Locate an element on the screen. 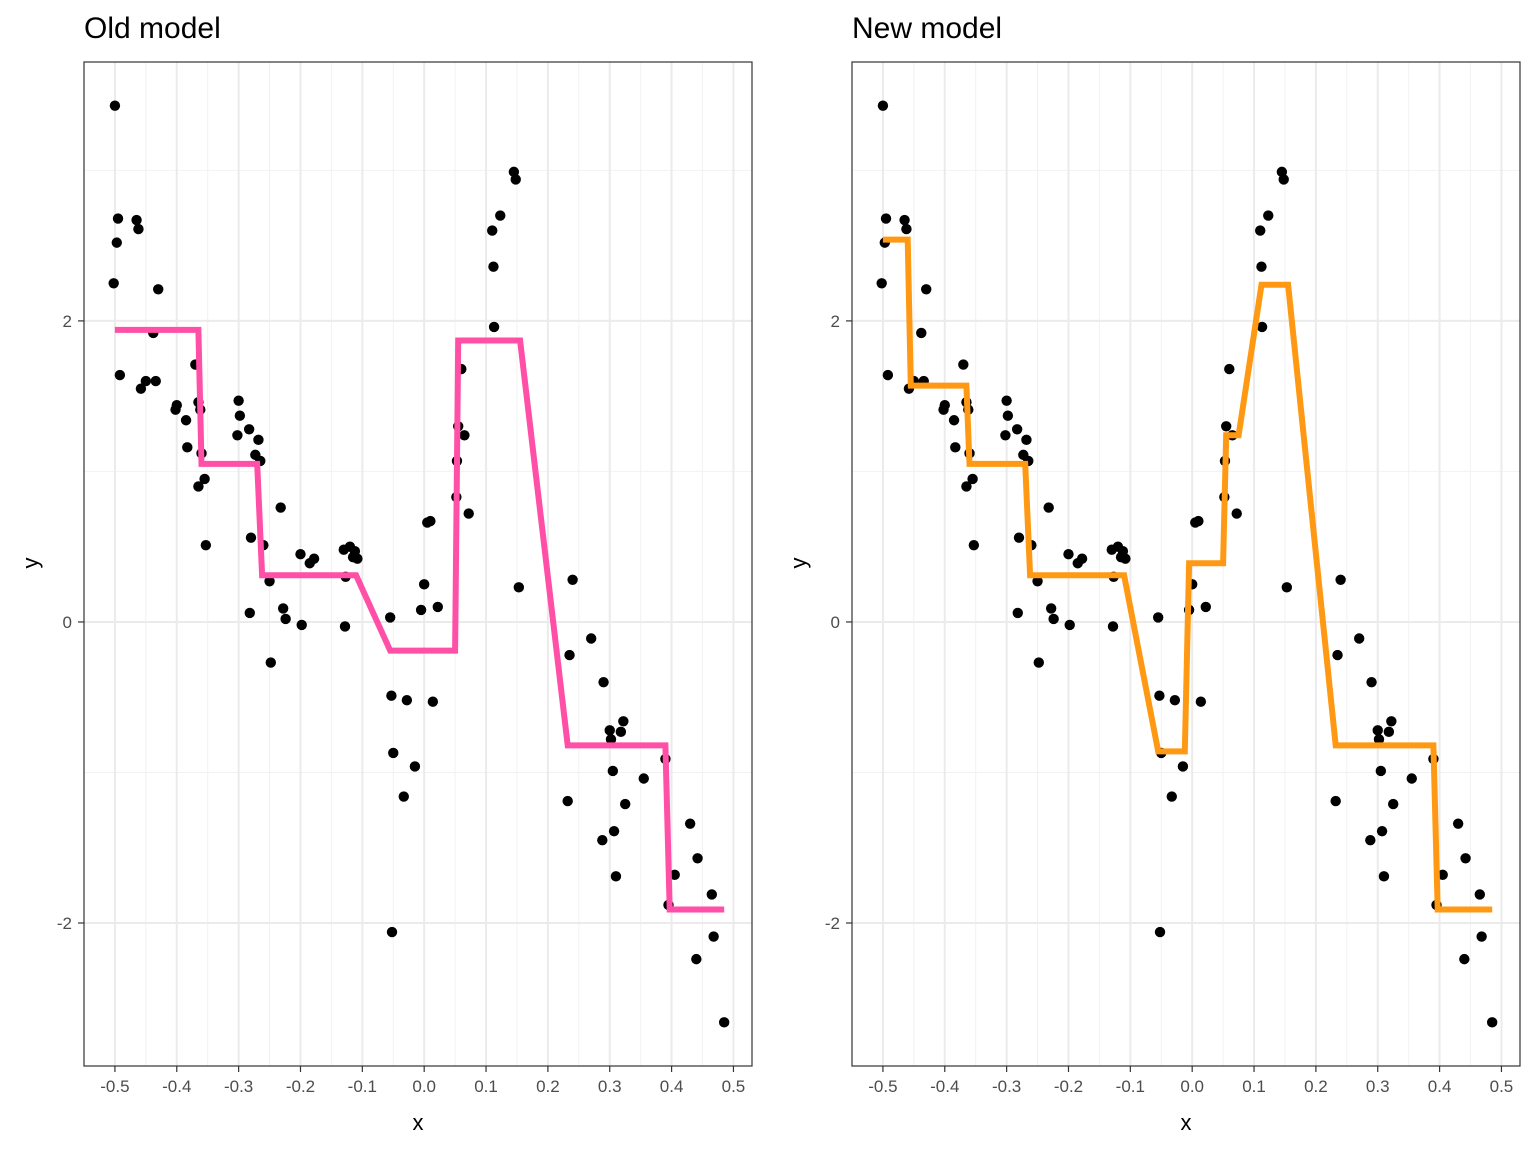  x-tick-label: -0.1 is located at coordinates (362, 1086).